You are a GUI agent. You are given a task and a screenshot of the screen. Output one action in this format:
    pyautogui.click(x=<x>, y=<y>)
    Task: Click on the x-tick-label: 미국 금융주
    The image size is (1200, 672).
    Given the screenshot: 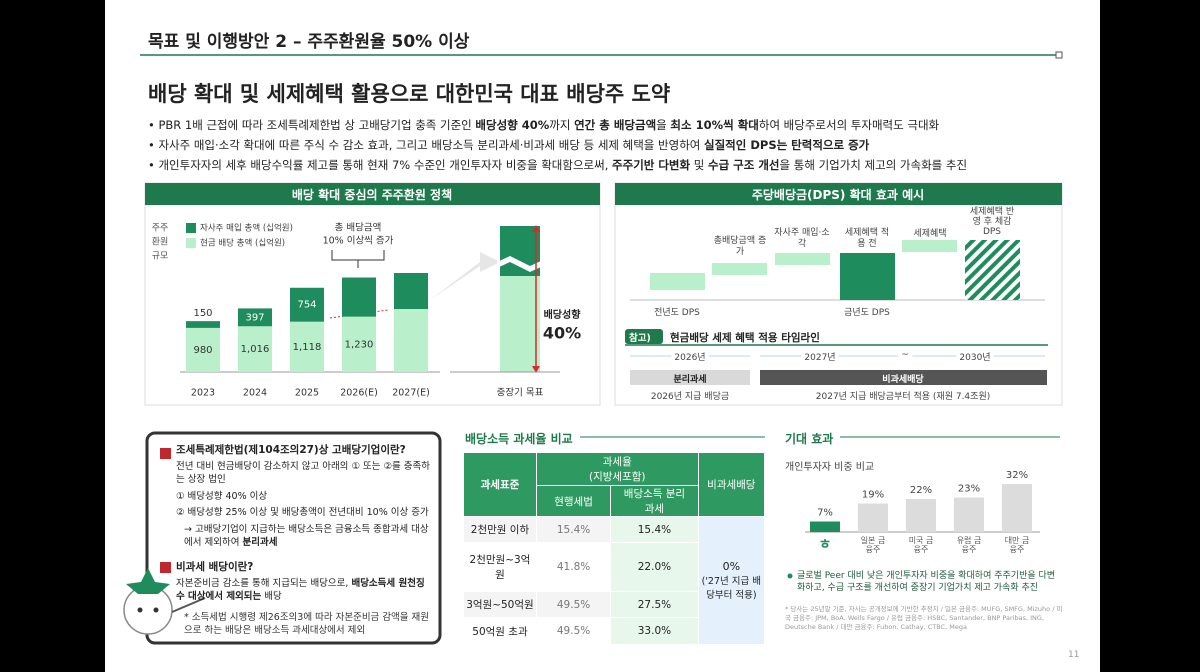 What is the action you would take?
    pyautogui.click(x=921, y=545)
    